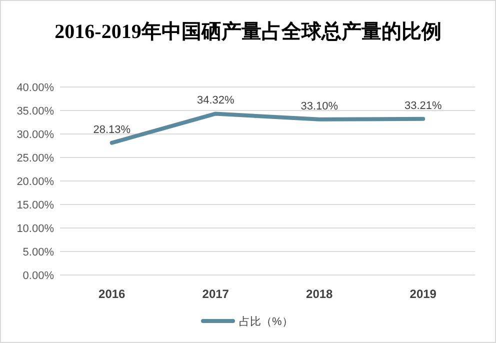 This screenshot has width=496, height=343. I want to click on y-tick-label: 30.00%, so click(35, 135).